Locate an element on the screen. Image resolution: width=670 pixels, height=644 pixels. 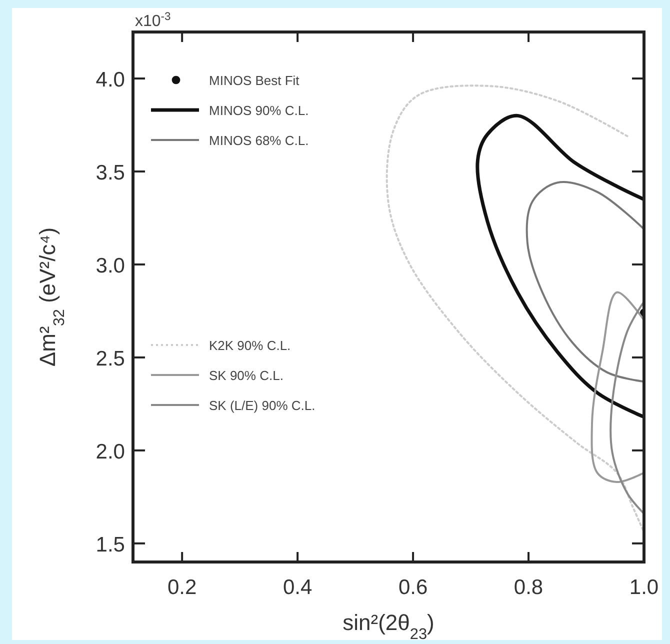
x-tick-label: 0.8 is located at coordinates (529, 587).